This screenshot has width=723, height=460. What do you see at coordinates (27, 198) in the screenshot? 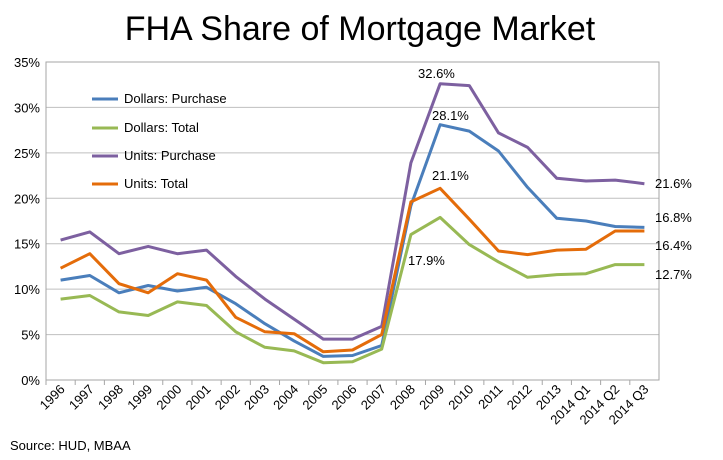
I see `y-tick-label: 20%` at bounding box center [27, 198].